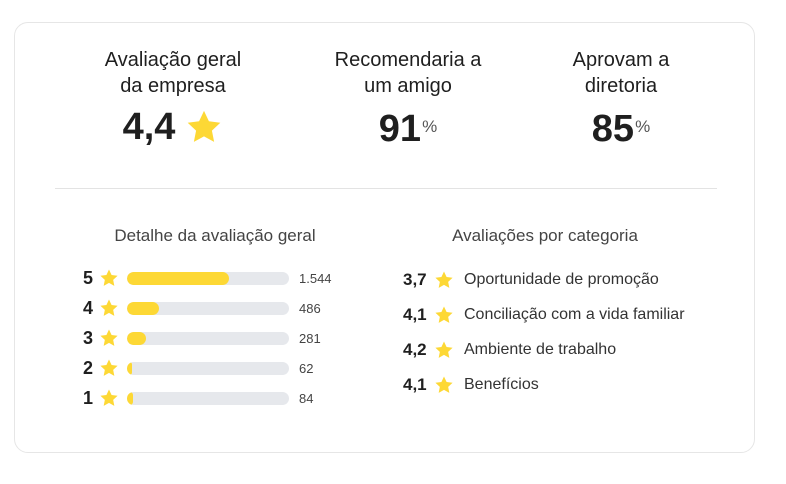 Image resolution: width=786 pixels, height=484 pixels. I want to click on star-level: 4, so click(88, 307).